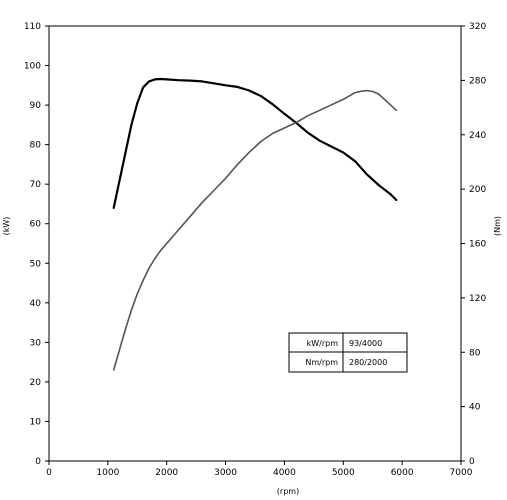  What do you see at coordinates (36, 244) in the screenshot?
I see `left-y-axis-ticks: 0 10 20 30 40 50 60 70 80 90 100 110` at bounding box center [36, 244].